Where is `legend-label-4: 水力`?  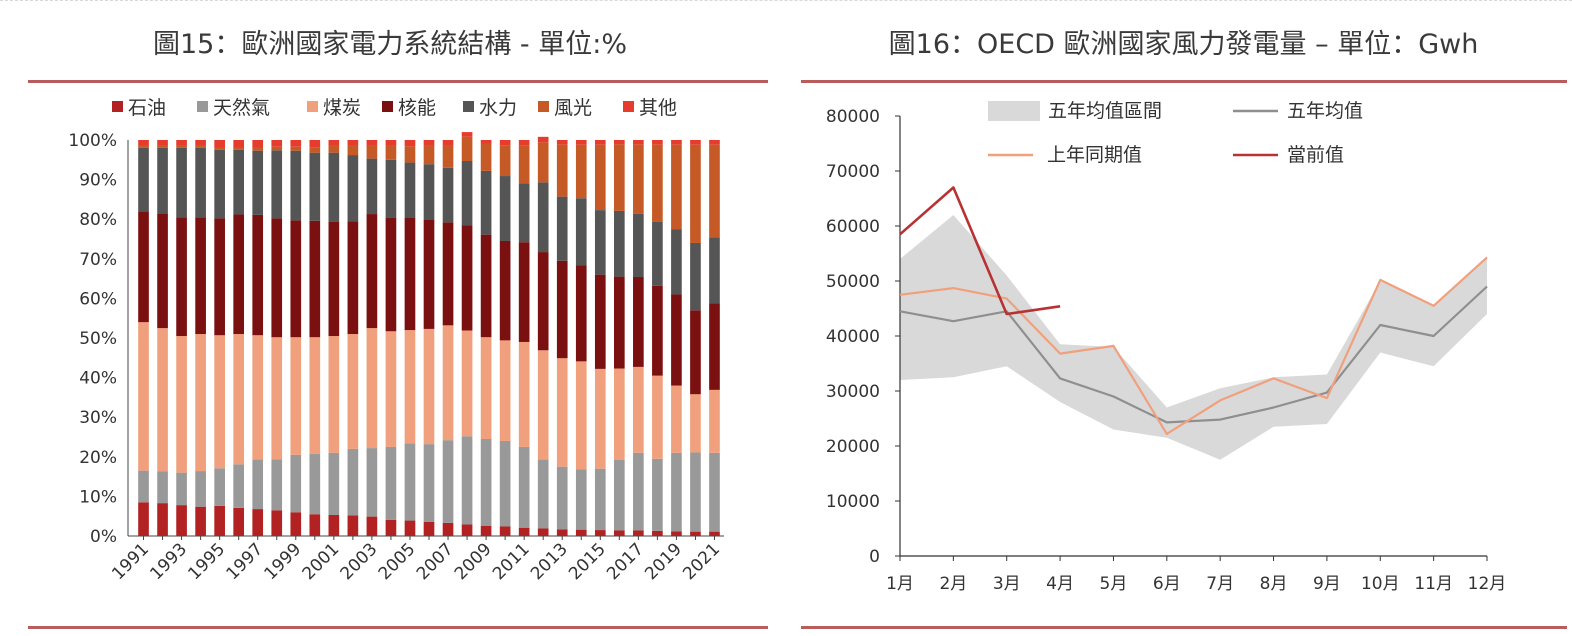
legend-label-4: 水力 is located at coordinates (498, 108).